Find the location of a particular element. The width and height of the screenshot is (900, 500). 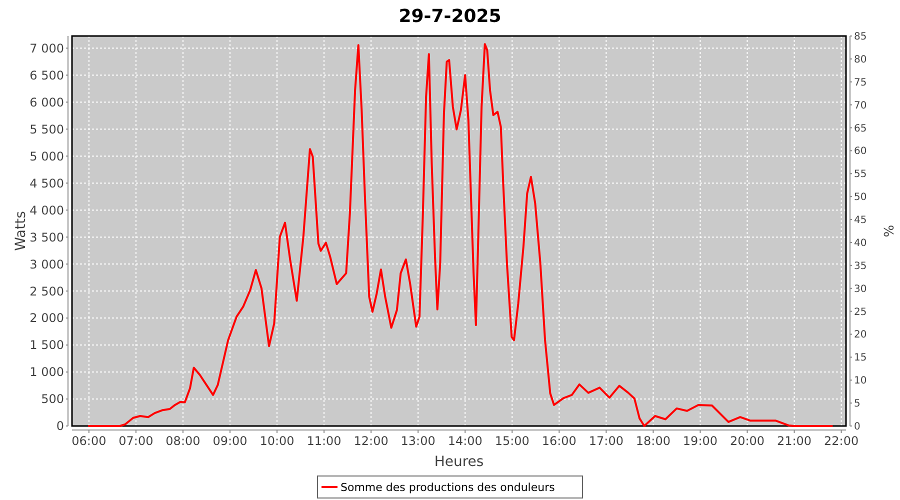

x-tick-label: 18:00 is located at coordinates (653, 441).